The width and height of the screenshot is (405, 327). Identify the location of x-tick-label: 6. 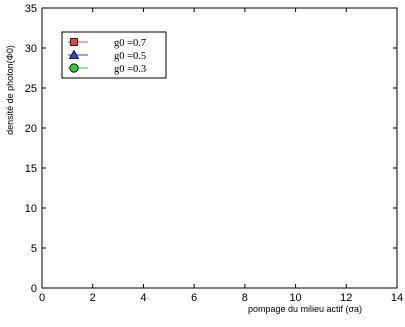
(194, 298).